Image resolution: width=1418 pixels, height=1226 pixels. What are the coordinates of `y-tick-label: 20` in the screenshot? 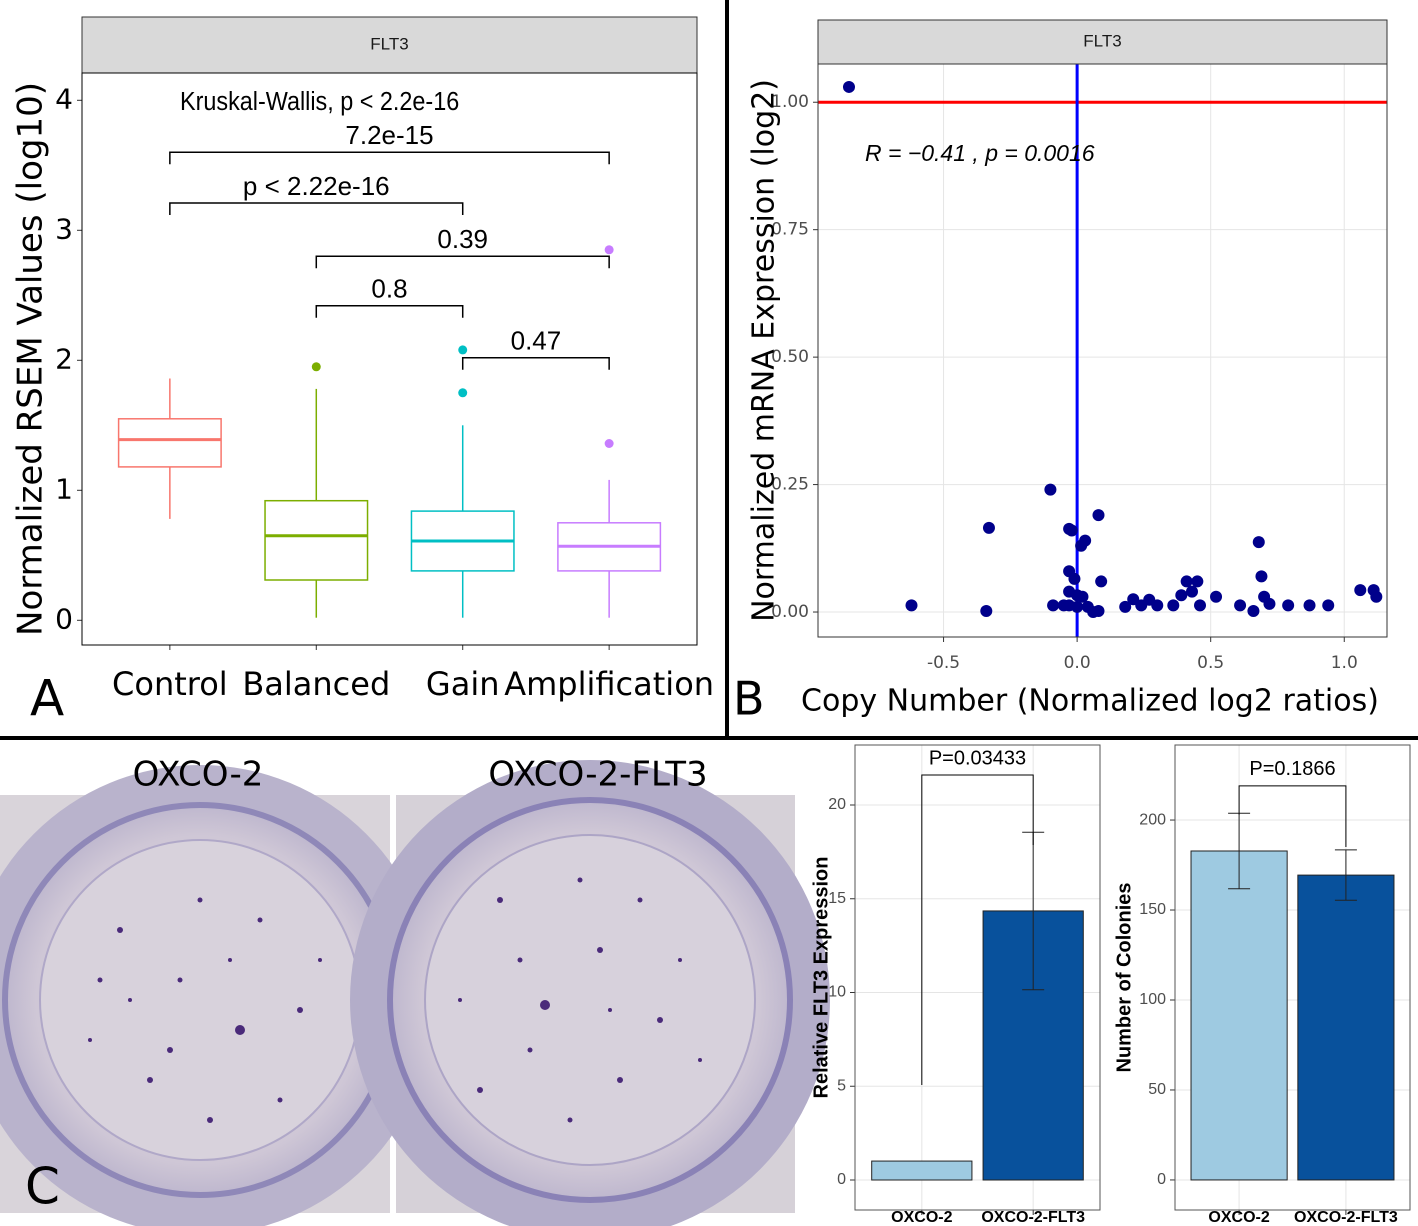 It's located at (837, 804).